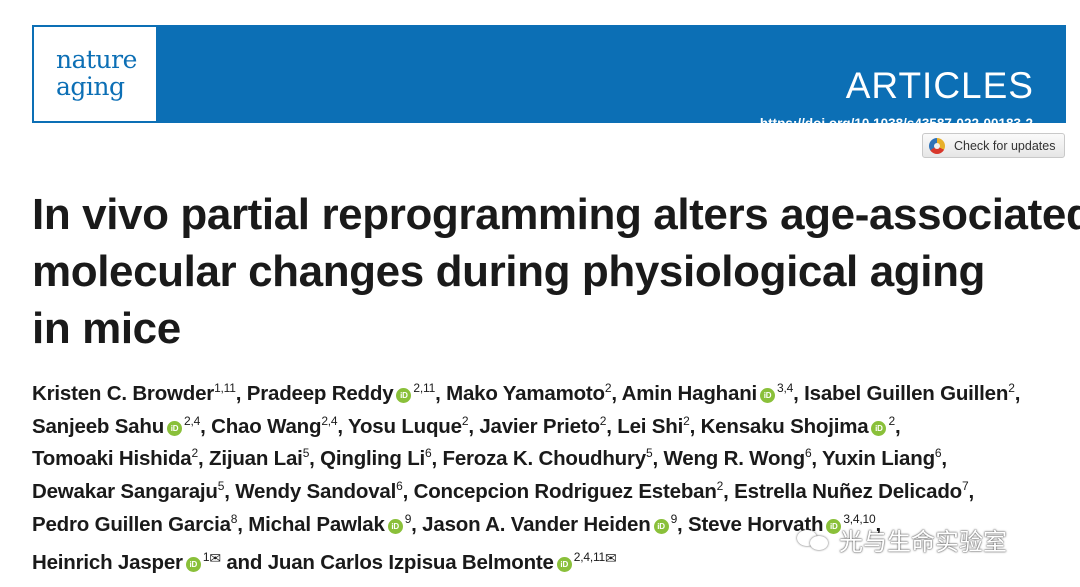 The width and height of the screenshot is (1080, 587). Describe the element at coordinates (107, 562) in the screenshot. I see `author-name: Heinrich Jasper` at that location.